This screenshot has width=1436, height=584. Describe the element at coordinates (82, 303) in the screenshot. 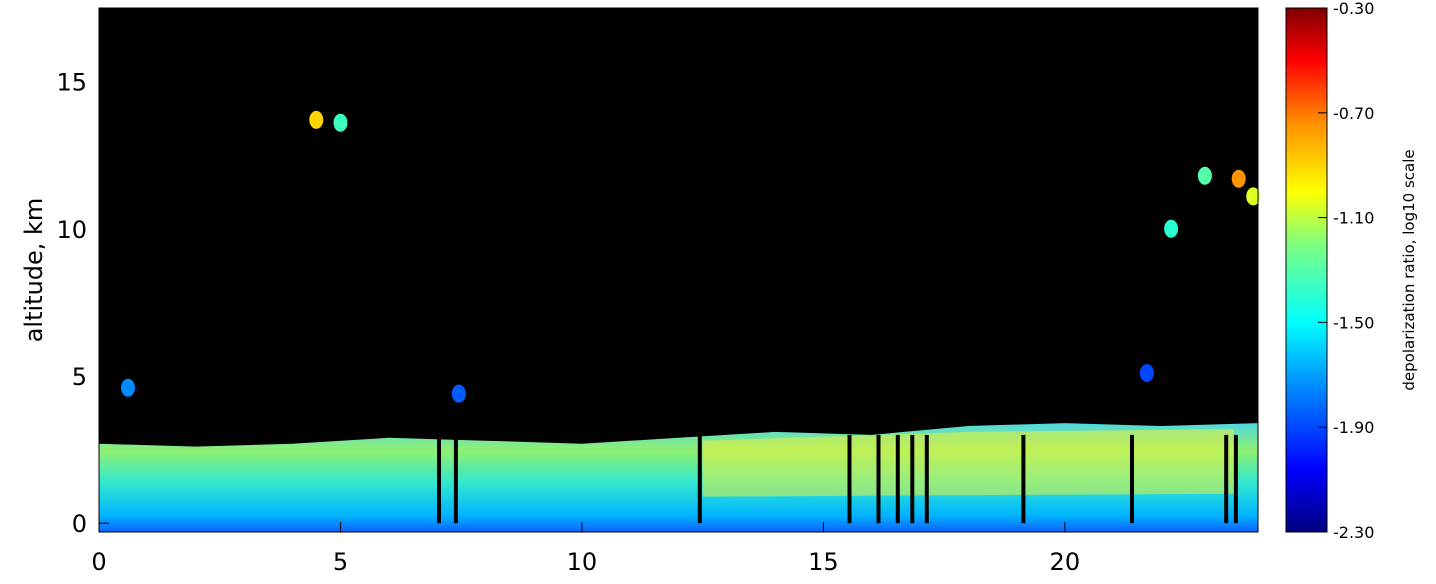

I see `y-axis: 0 5 10 15` at that location.